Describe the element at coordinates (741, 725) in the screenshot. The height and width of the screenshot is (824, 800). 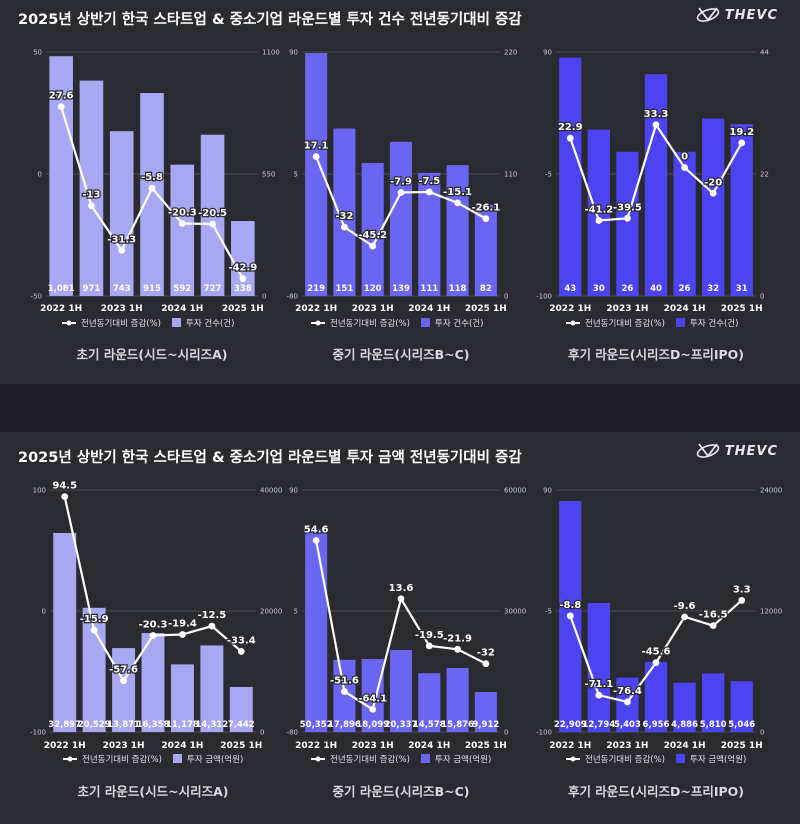
I see `bar-value-label: 5,046` at that location.